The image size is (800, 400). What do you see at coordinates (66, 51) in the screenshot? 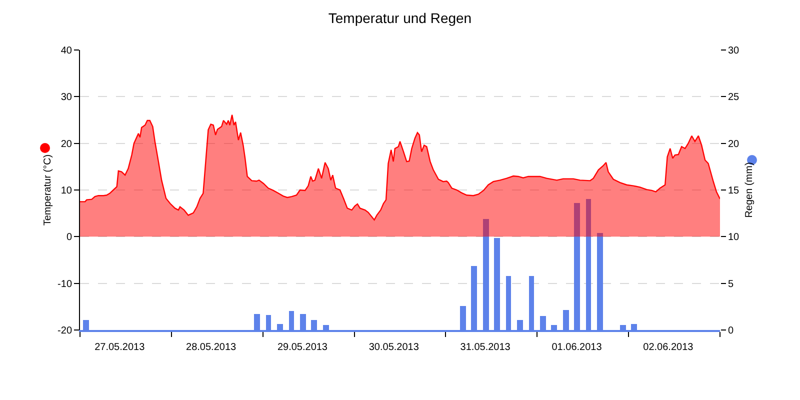
I see `y-tick-label: 40` at bounding box center [66, 51].